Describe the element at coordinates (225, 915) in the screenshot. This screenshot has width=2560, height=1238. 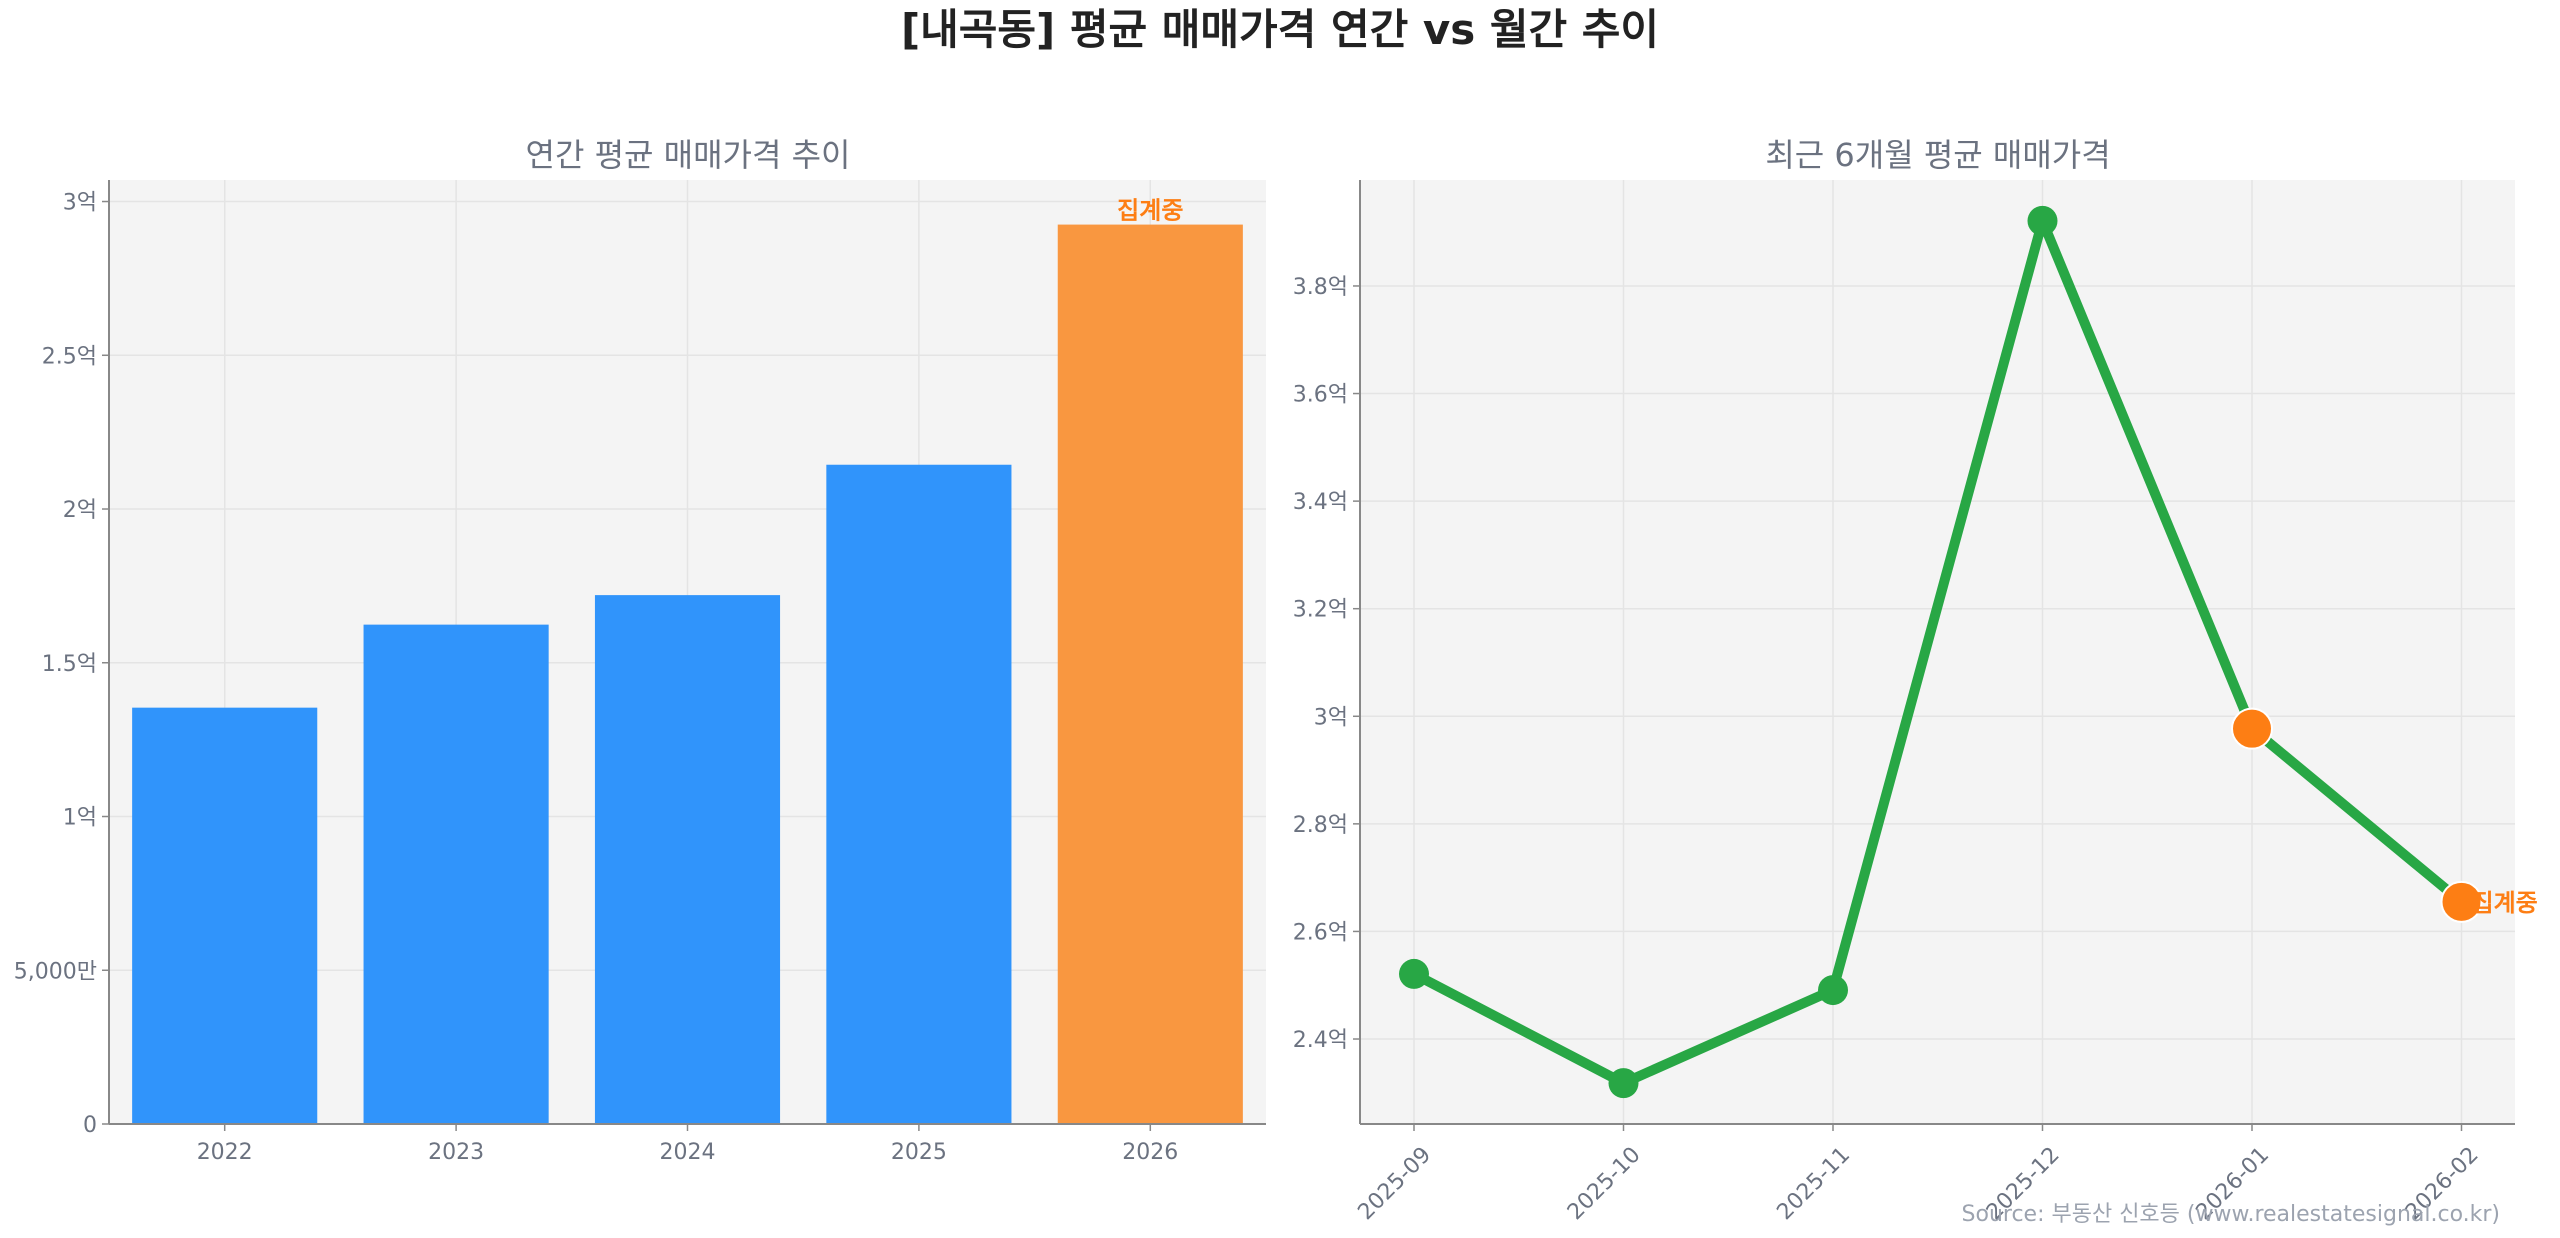
I see `bar-2022` at that location.